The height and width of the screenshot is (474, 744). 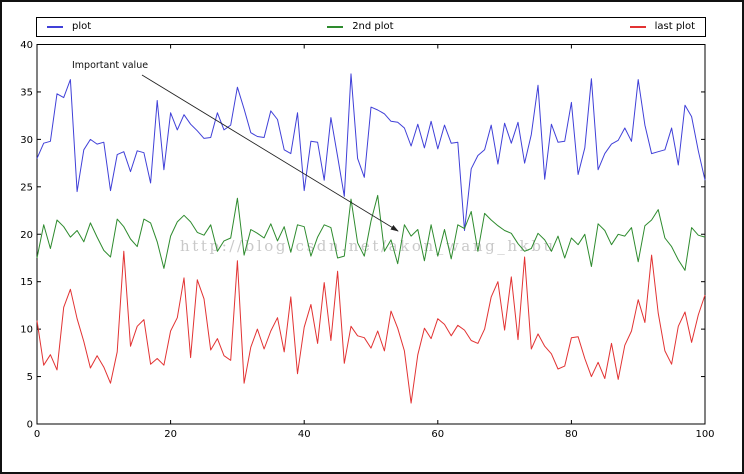 What do you see at coordinates (170, 434) in the screenshot?
I see `x-tick-label: 20` at bounding box center [170, 434].